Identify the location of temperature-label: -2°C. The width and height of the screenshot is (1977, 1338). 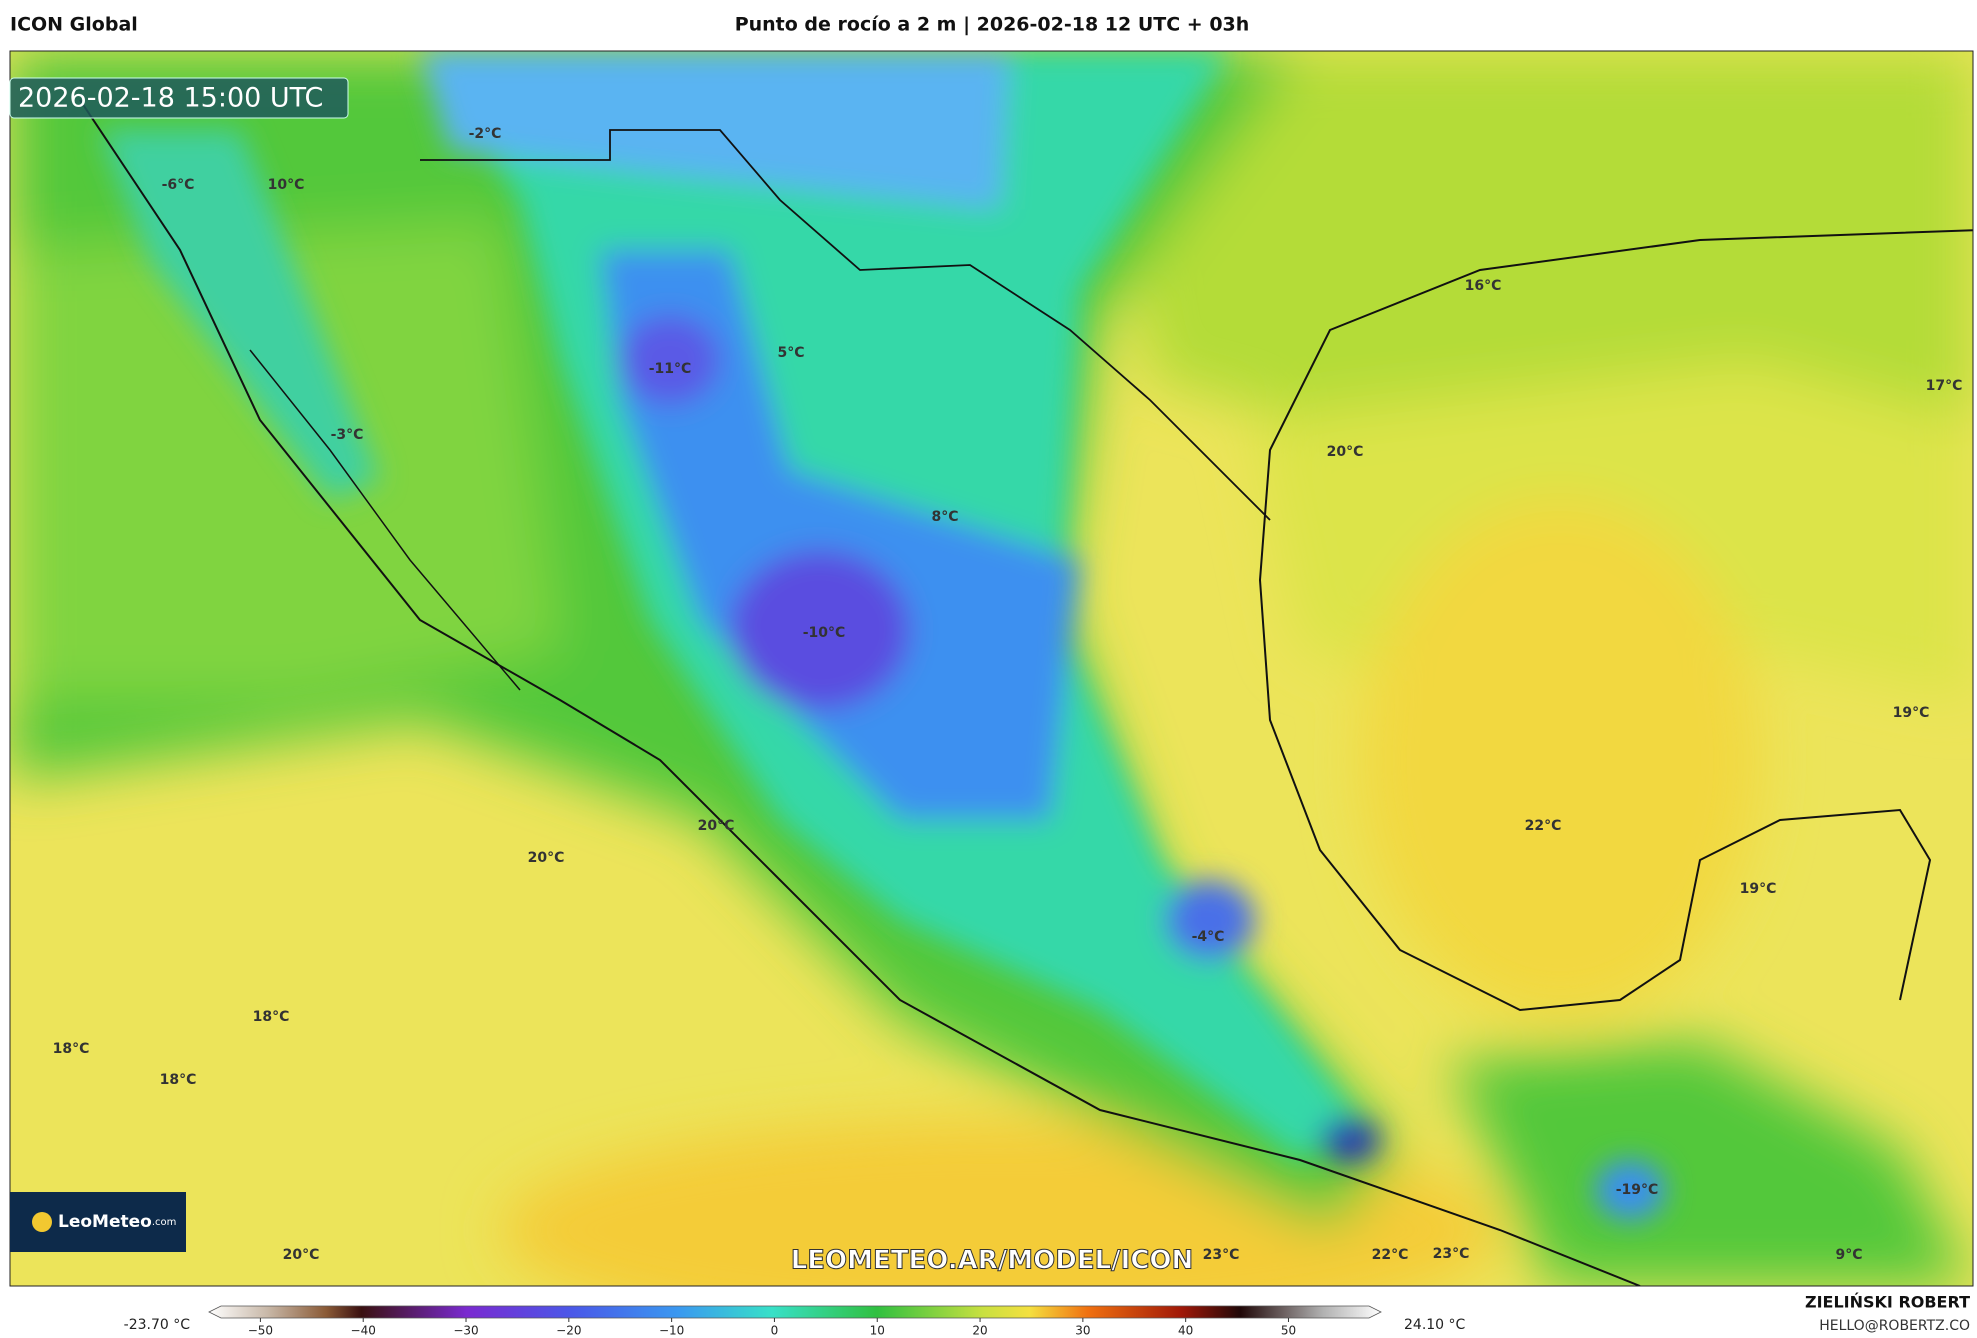
(485, 134).